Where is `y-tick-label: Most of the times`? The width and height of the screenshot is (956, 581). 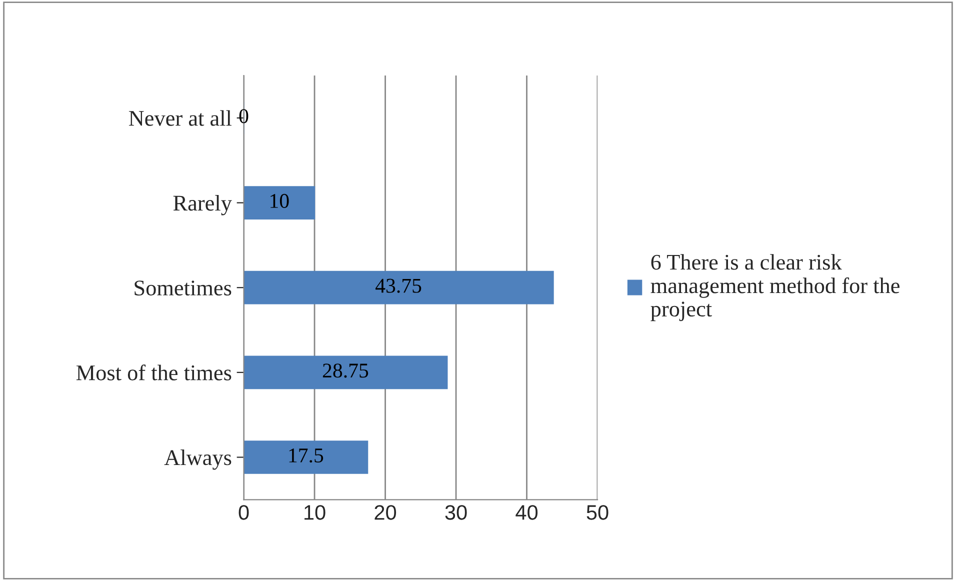 y-tick-label: Most of the times is located at coordinates (154, 372).